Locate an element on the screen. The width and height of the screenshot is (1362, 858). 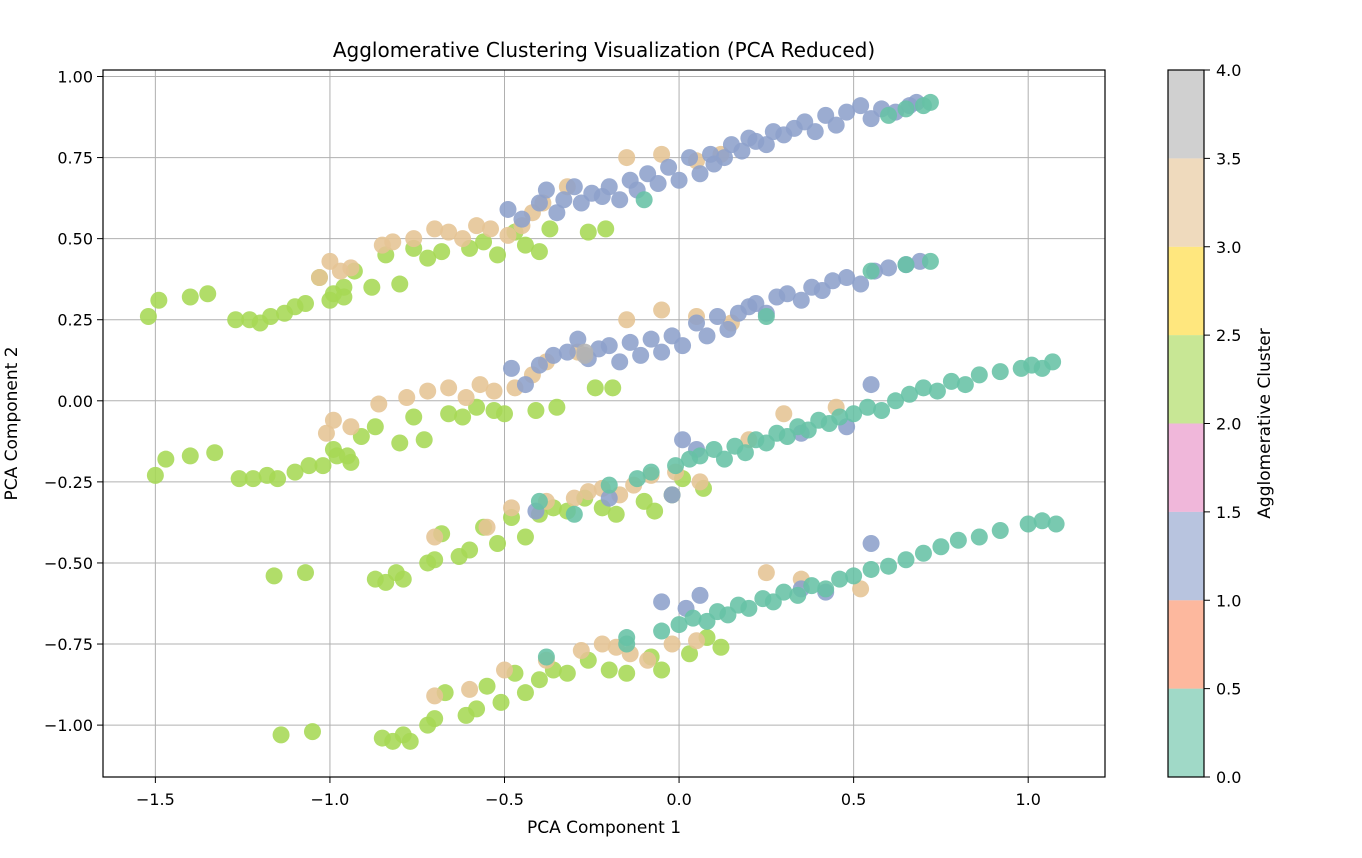
y-tick-label: 0.00 is located at coordinates (75, 401).